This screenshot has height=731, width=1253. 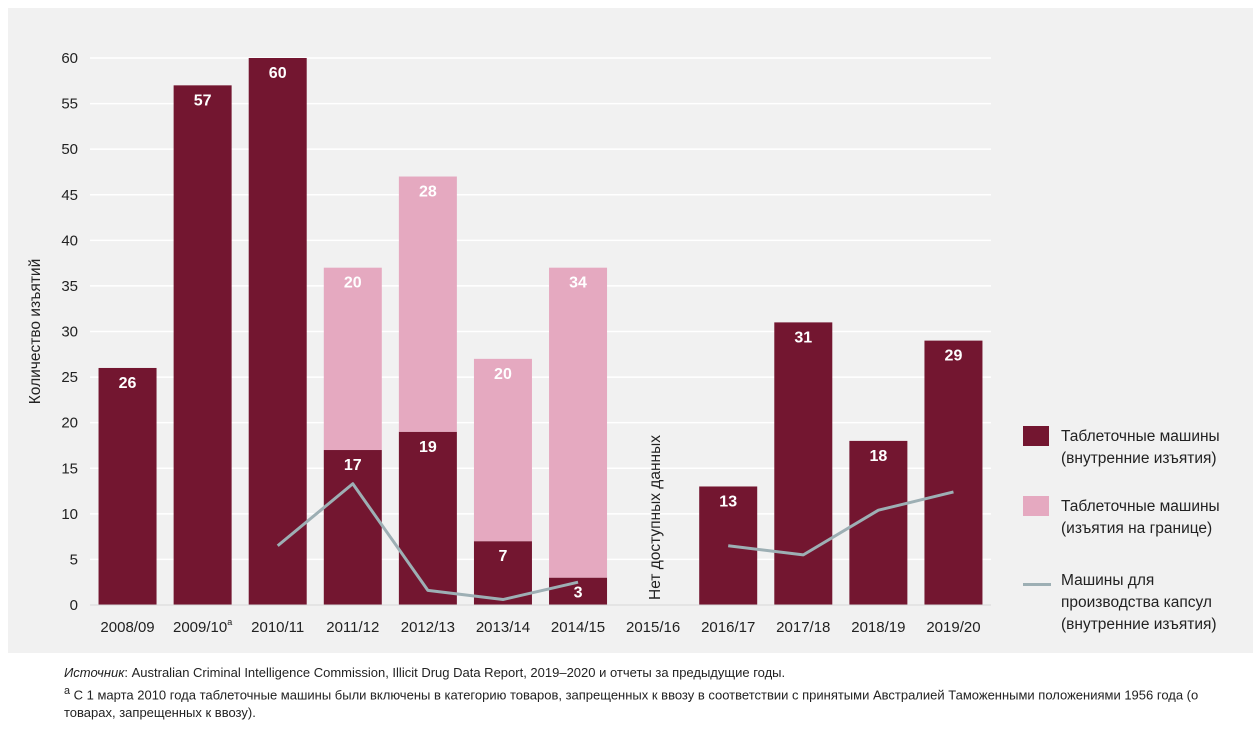 What do you see at coordinates (353, 465) in the screenshot?
I see `bar-value-label: 17` at bounding box center [353, 465].